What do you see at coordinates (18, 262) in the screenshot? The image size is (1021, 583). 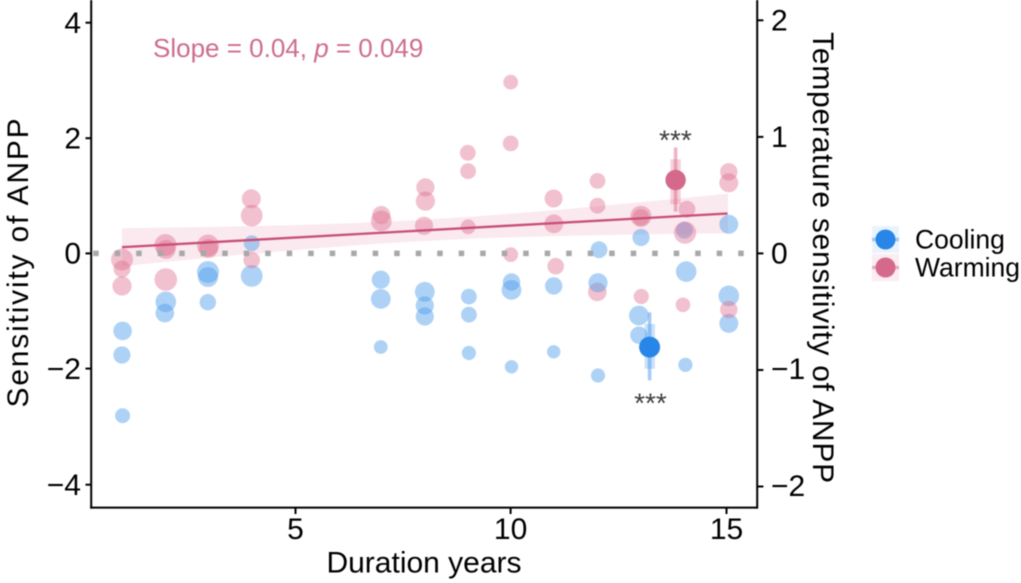 I see `svg-text: Sensitivity of ANPP` at bounding box center [18, 262].